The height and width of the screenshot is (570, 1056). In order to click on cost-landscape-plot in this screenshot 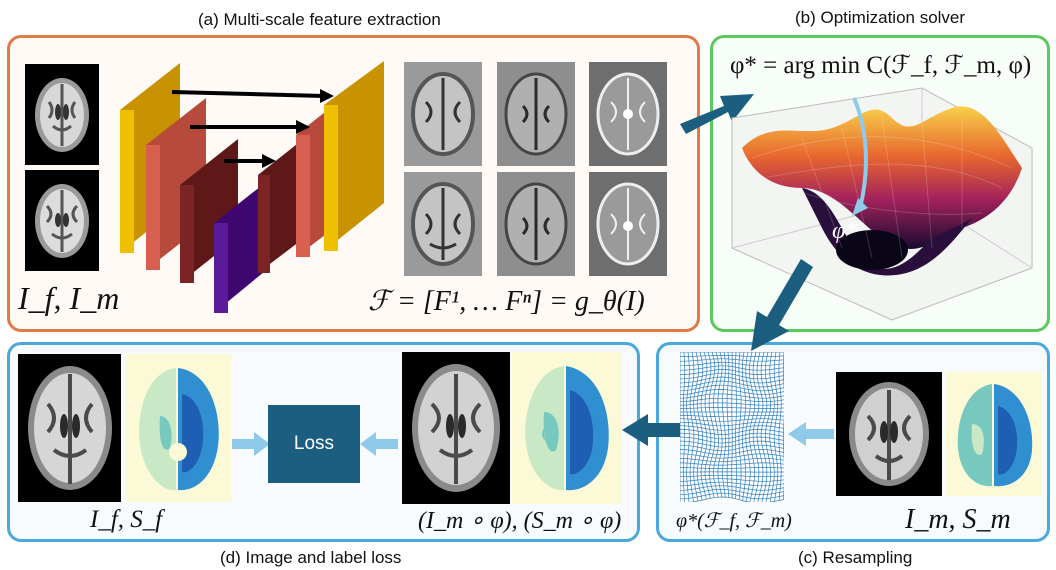, I will do `click(882, 204)`.